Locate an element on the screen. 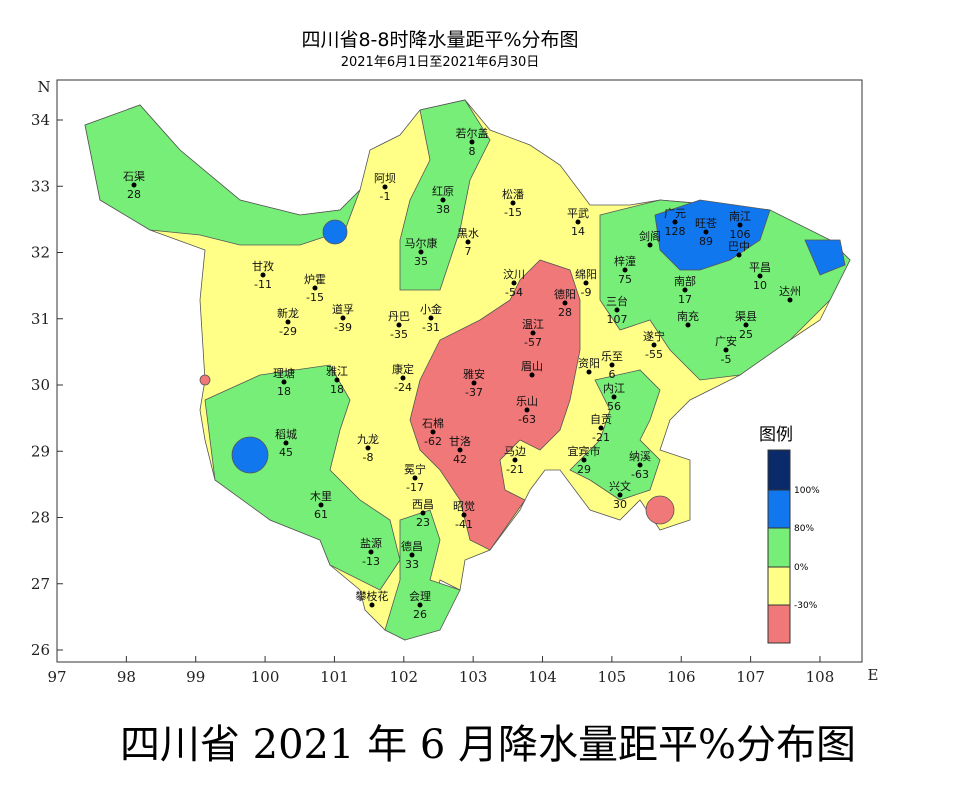 This screenshot has width=977, height=800. station-name: 红原 is located at coordinates (443, 191).